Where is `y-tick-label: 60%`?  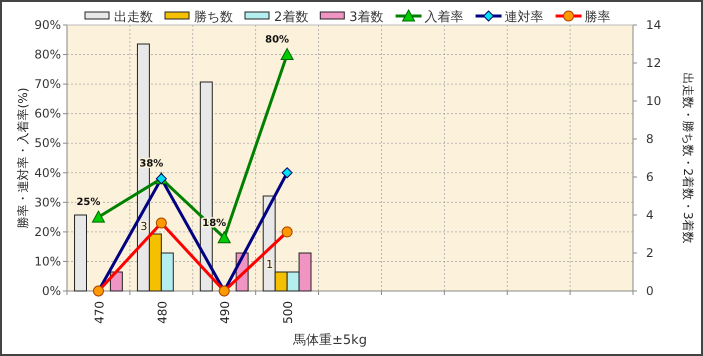 y-tick-label: 60% is located at coordinates (47, 113).